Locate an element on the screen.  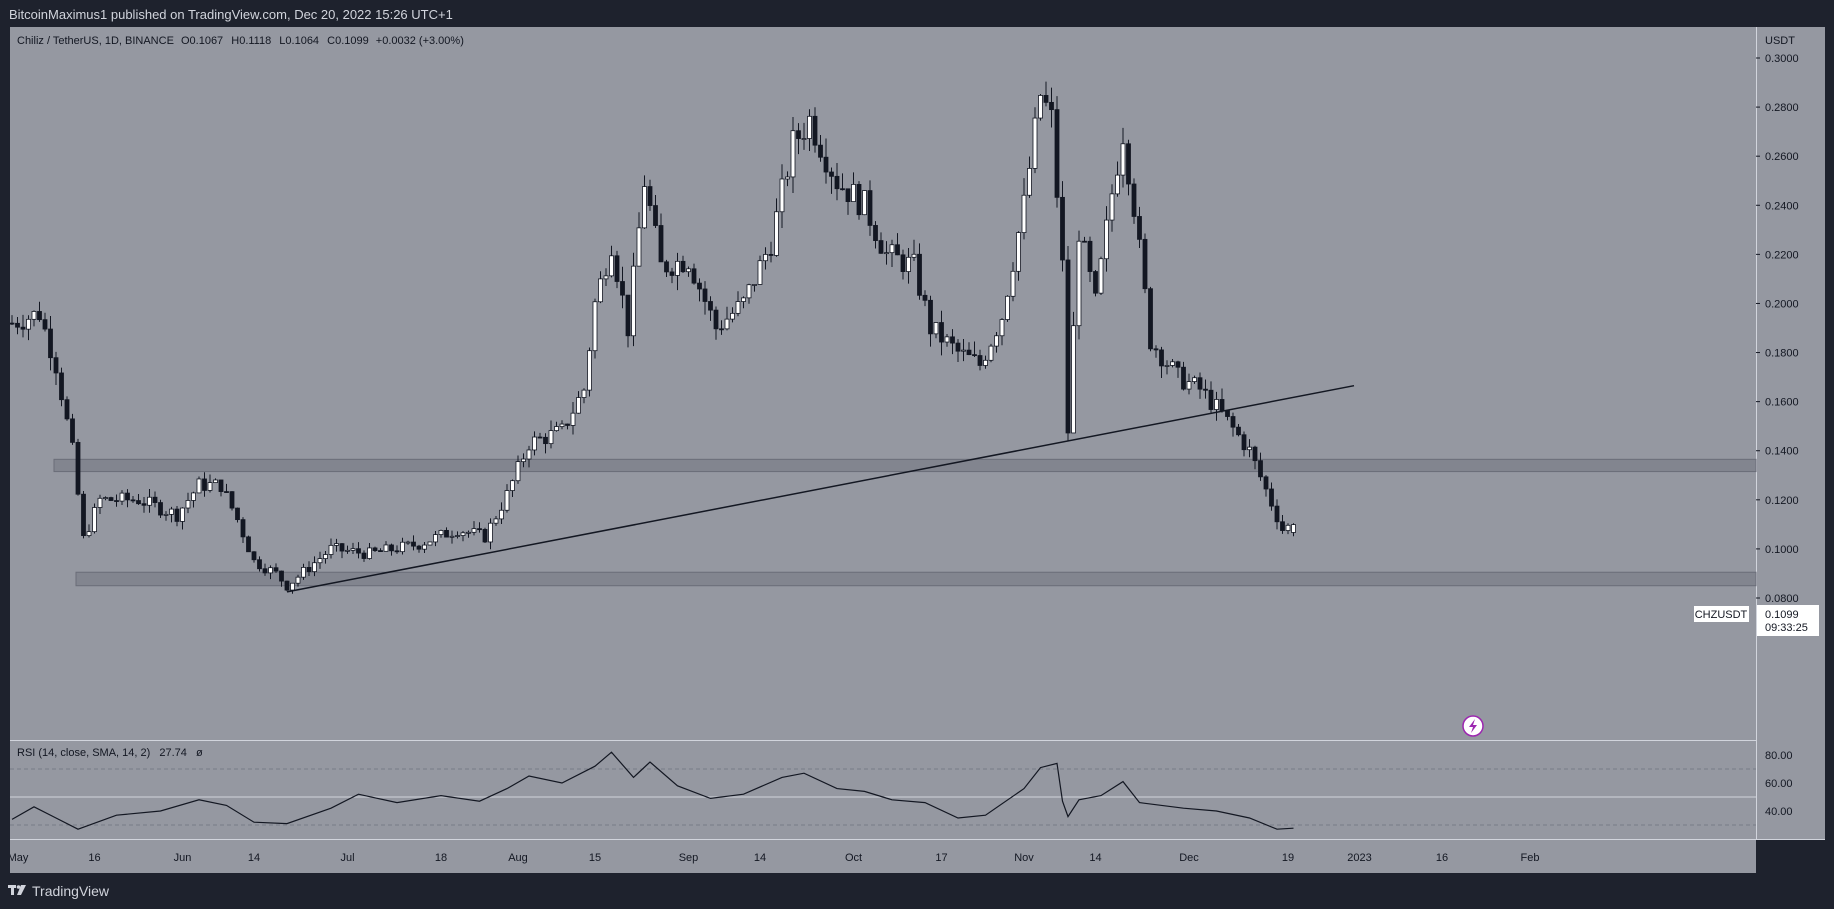
trendline is located at coordinates (820, 488).